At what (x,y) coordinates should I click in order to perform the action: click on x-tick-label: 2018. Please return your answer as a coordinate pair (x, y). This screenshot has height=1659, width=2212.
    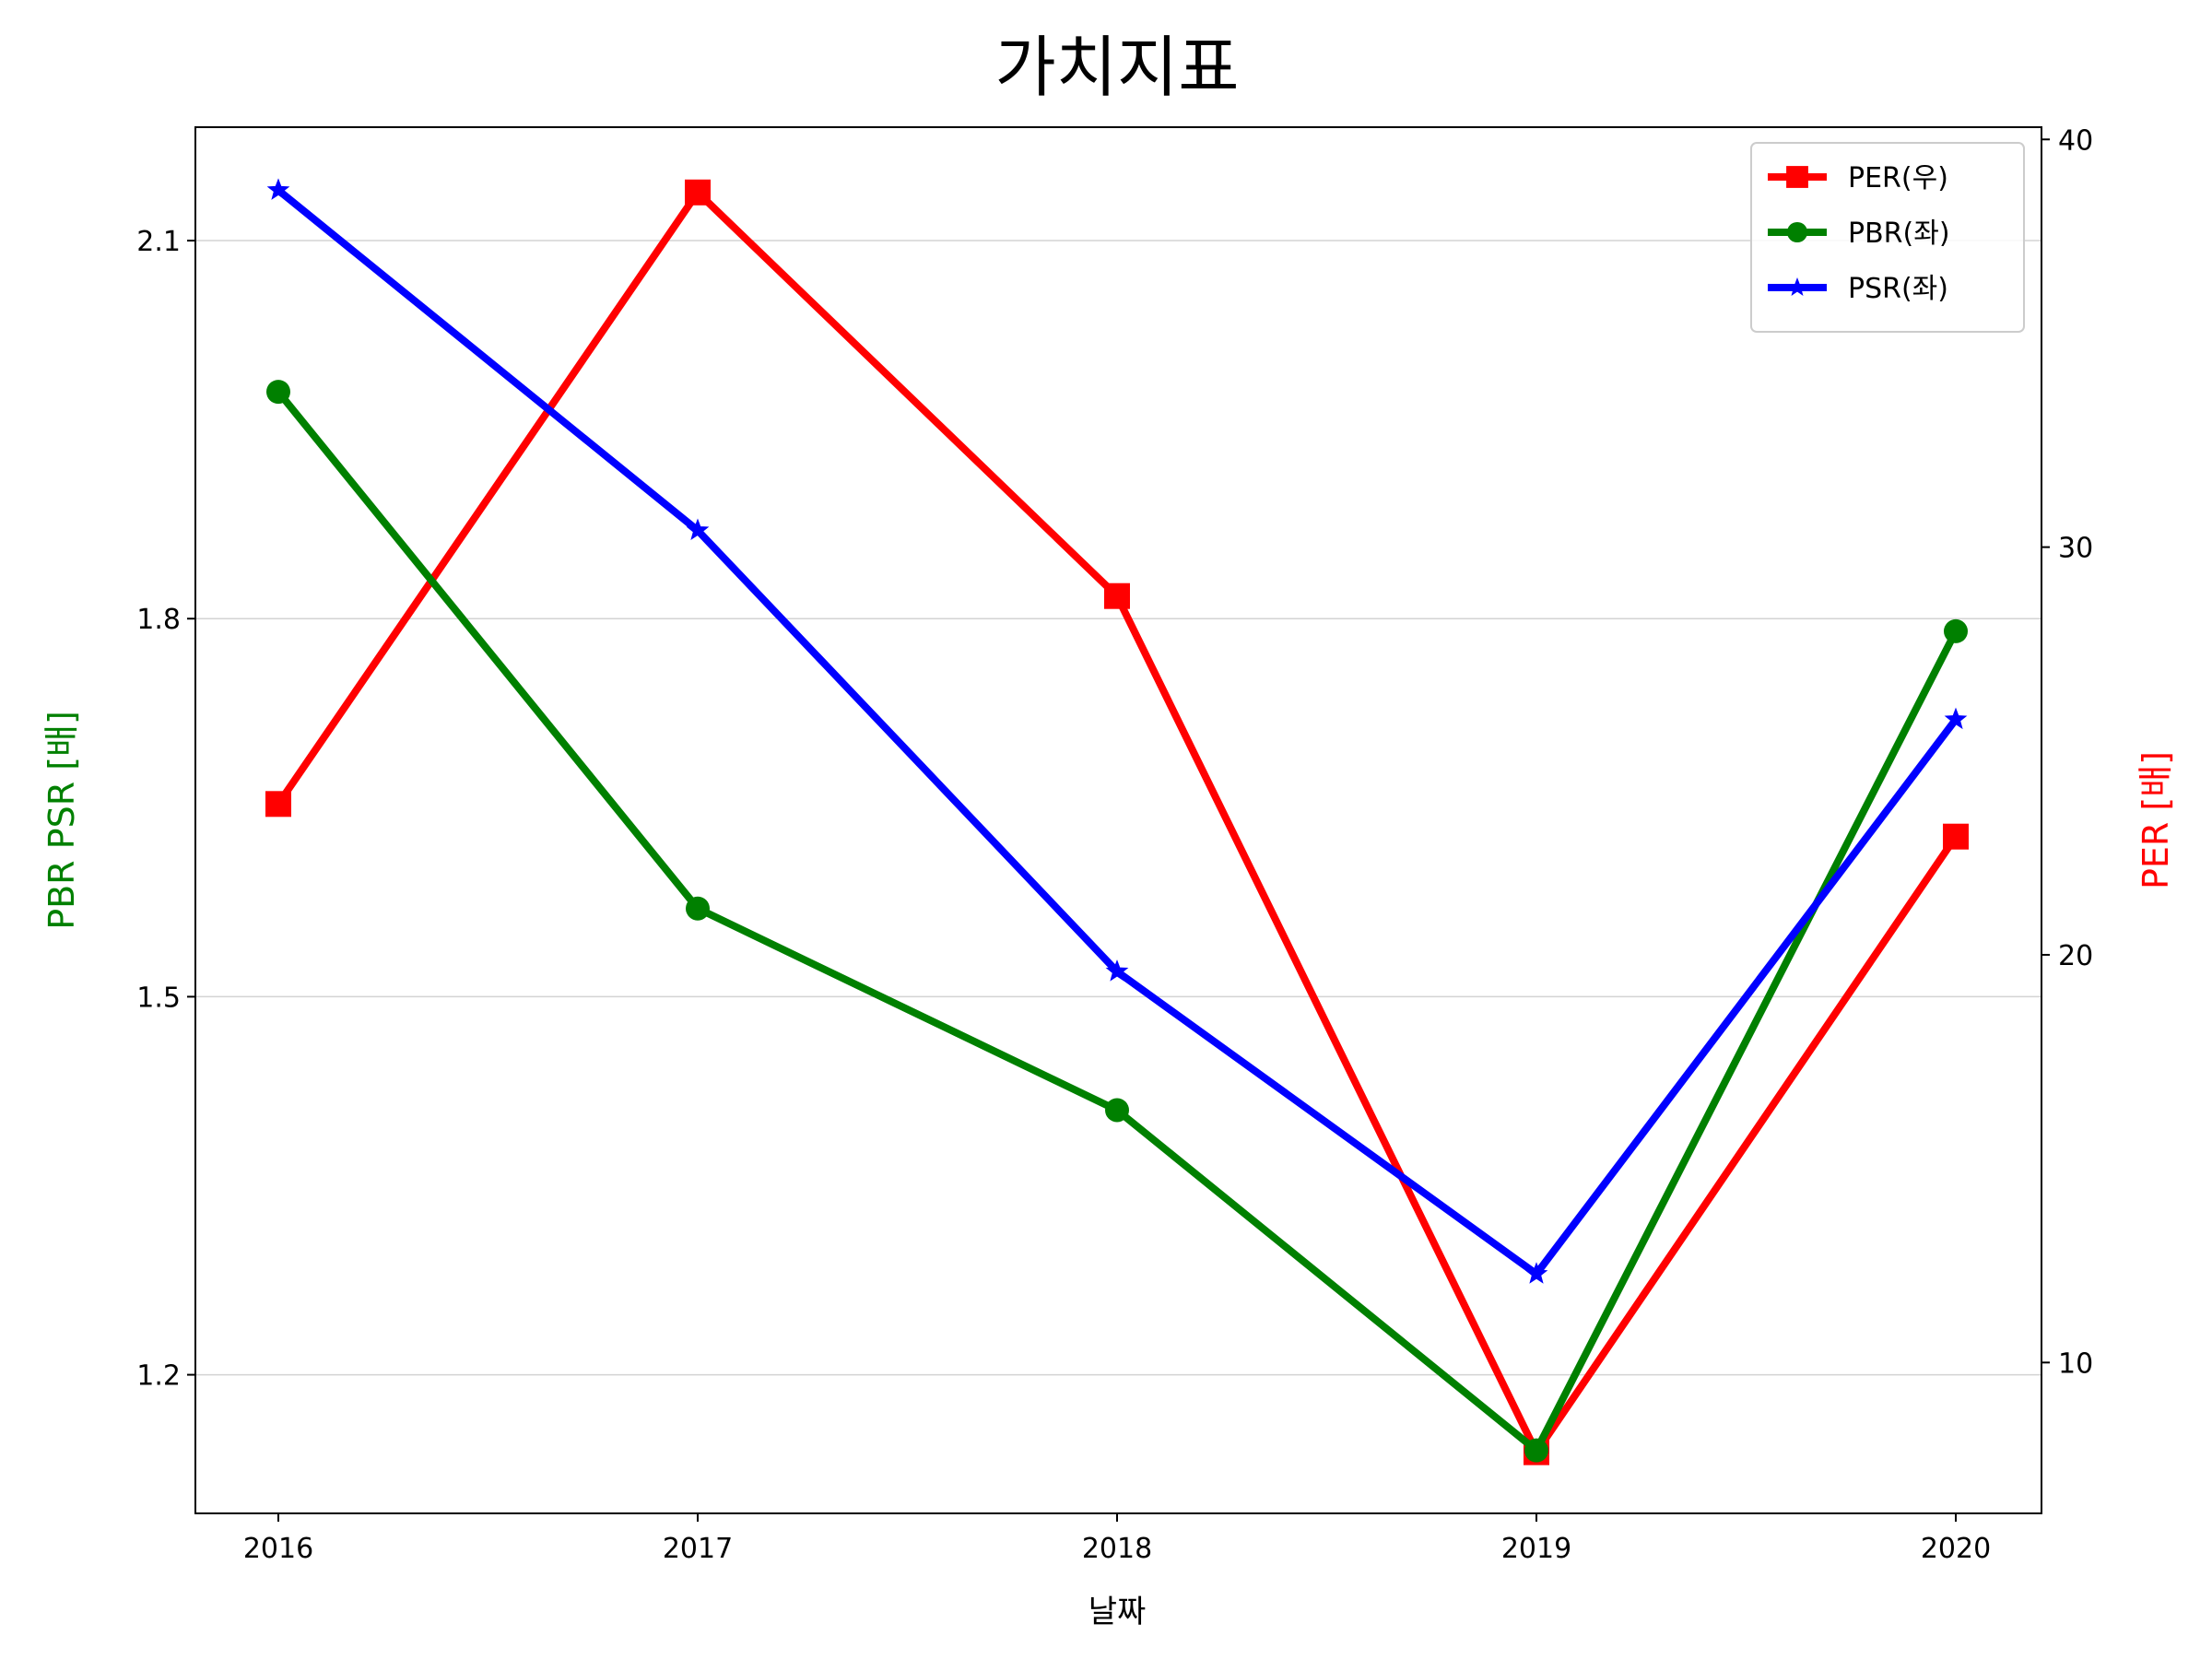
    Looking at the image, I should click on (1117, 1549).